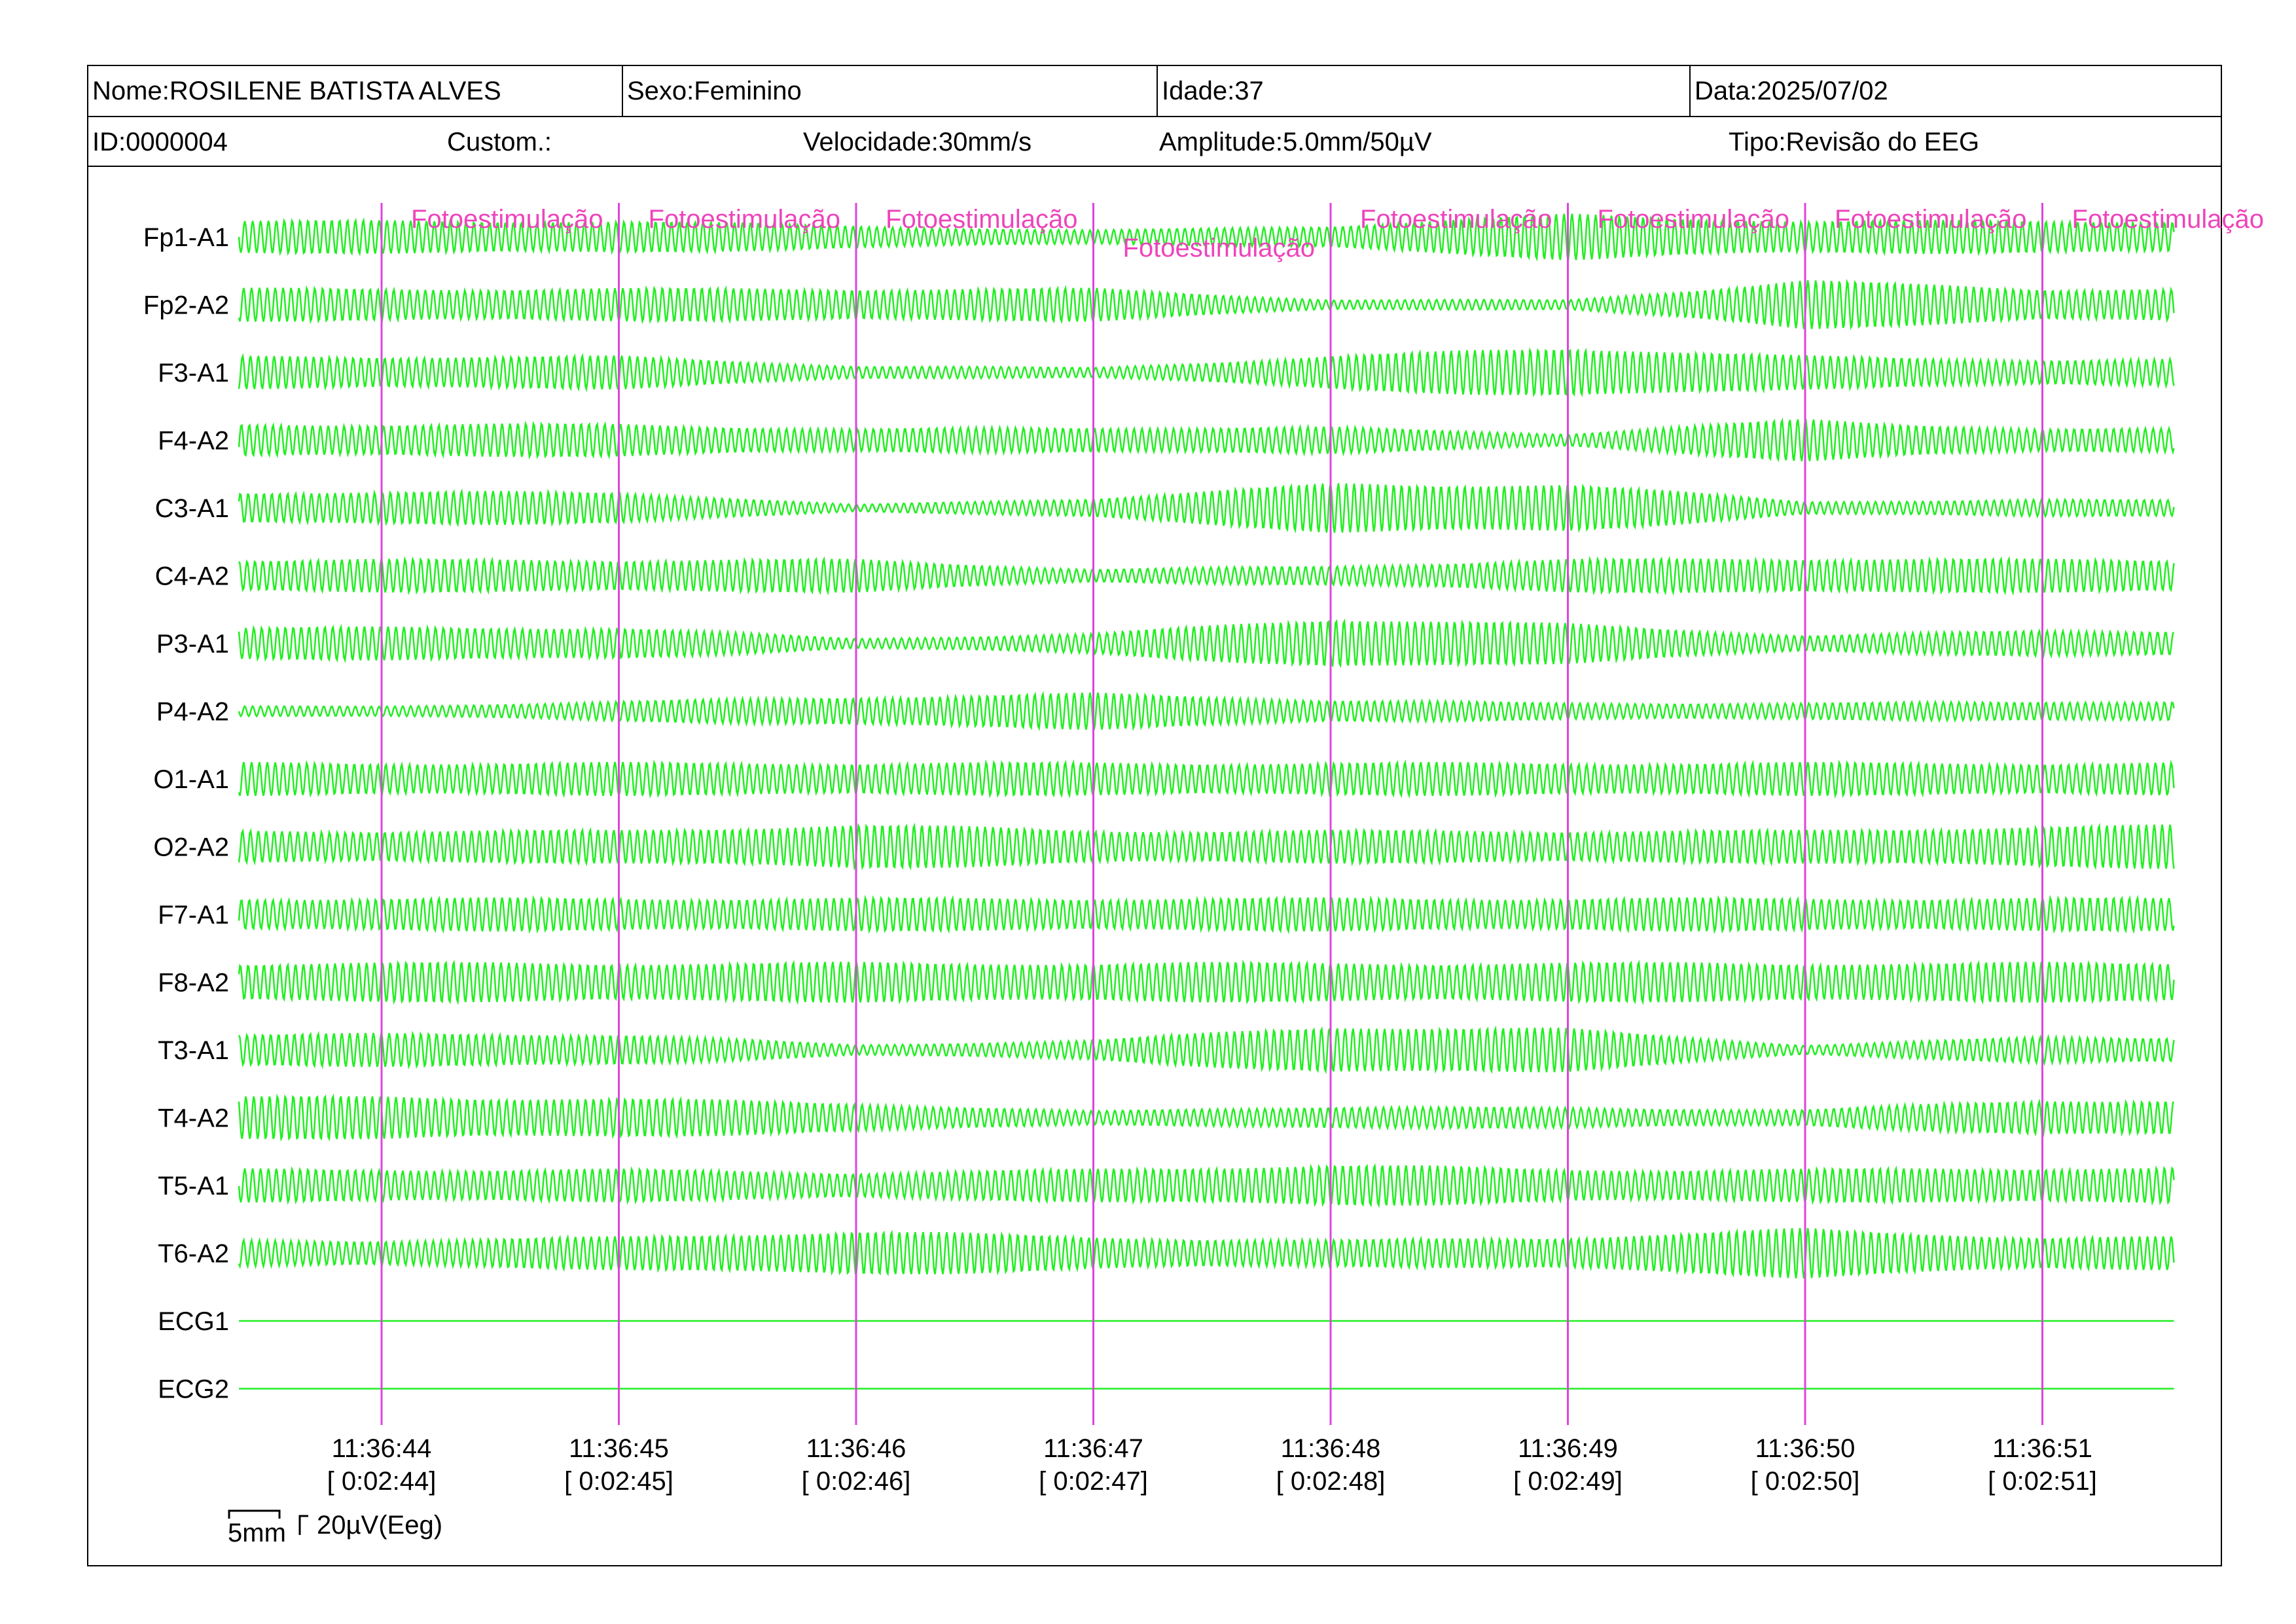 The height and width of the screenshot is (1624, 2296). What do you see at coordinates (1093, 1448) in the screenshot?
I see `time-tick-clock: 11:36:47` at bounding box center [1093, 1448].